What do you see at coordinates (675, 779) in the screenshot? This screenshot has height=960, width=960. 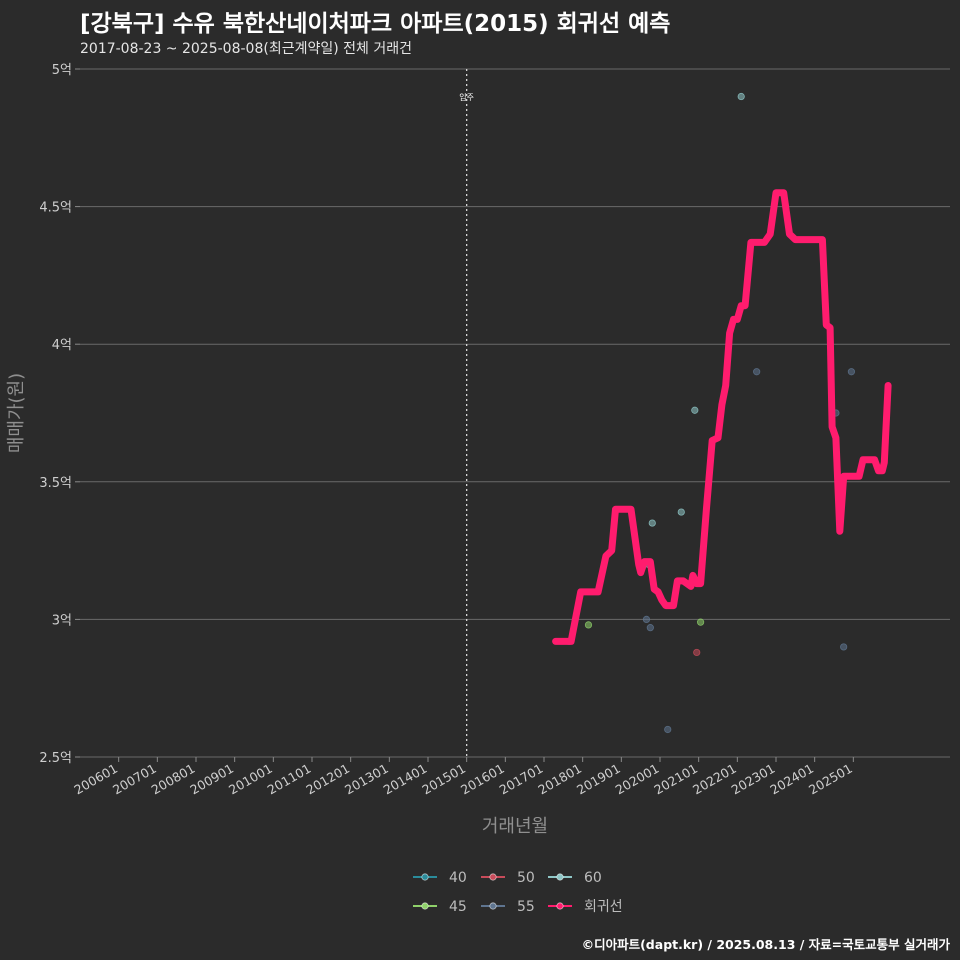 I see `x-tick-label: 202101` at bounding box center [675, 779].